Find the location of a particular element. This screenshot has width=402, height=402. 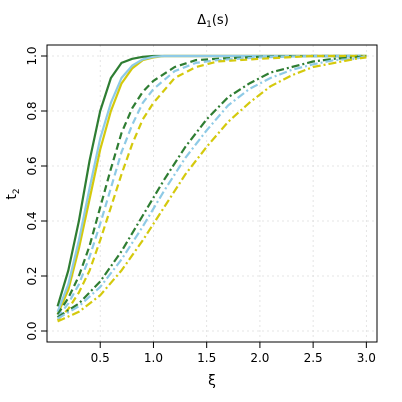

x-tick-label-2: 1.5 is located at coordinates (206, 358).